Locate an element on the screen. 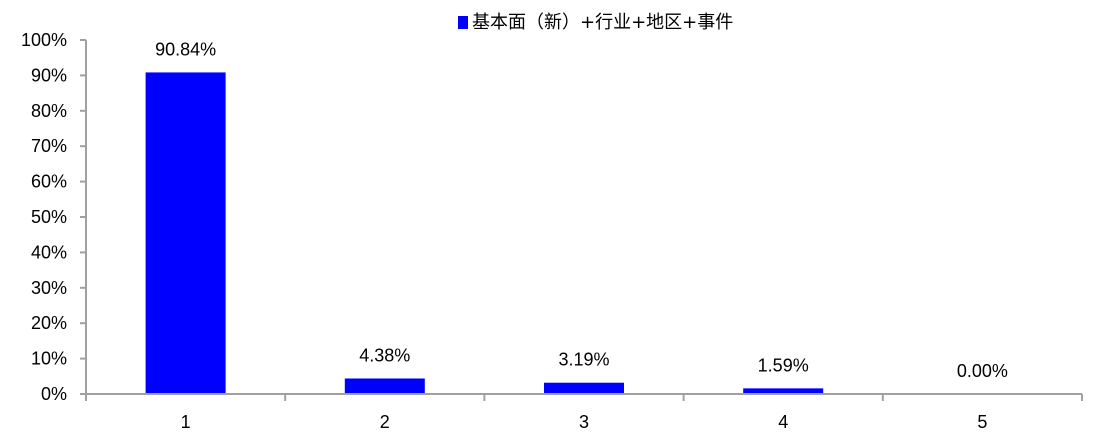  y-tick-label: 60% is located at coordinates (49, 182).